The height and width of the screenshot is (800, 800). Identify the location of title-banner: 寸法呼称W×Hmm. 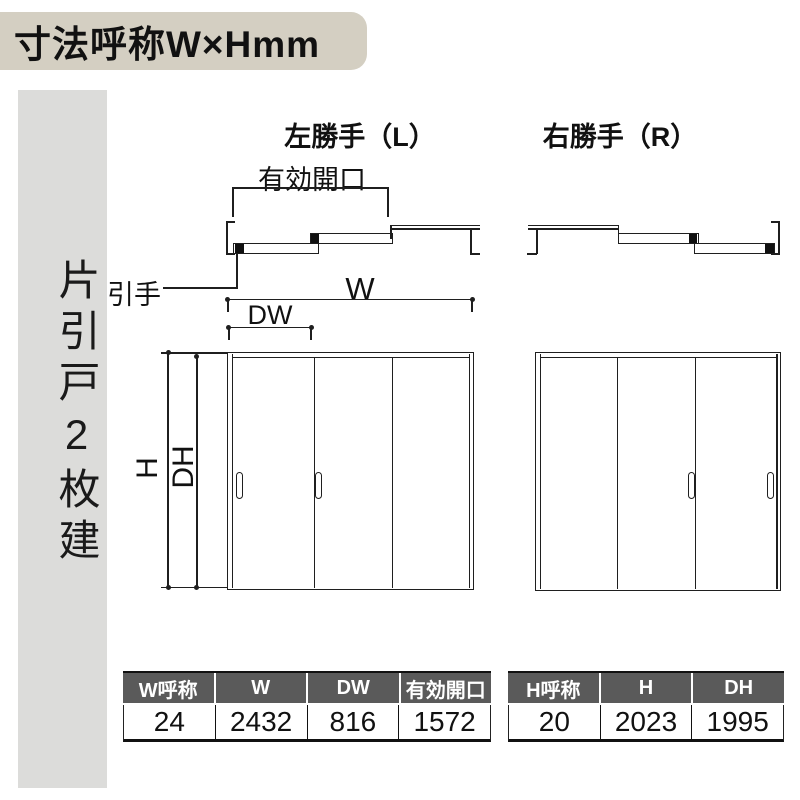
(183, 41).